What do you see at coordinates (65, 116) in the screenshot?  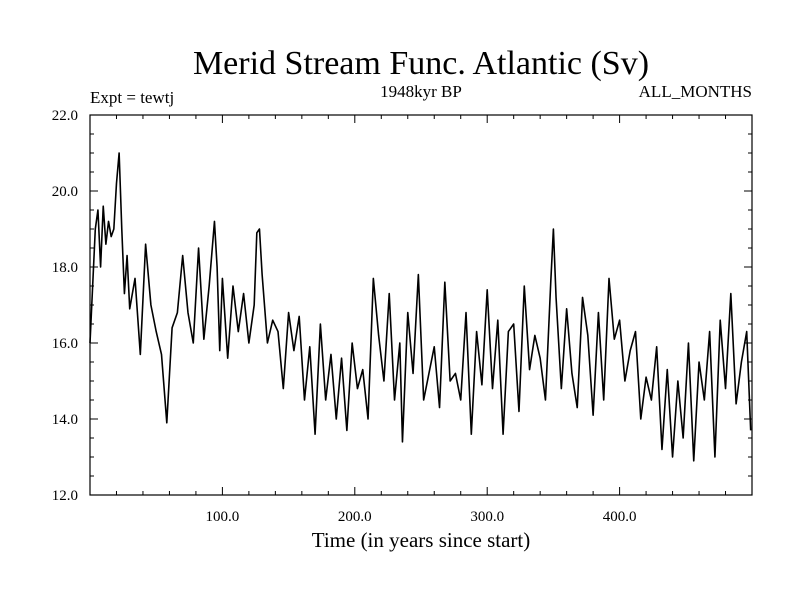 I see `y-tick-label: 22.0` at bounding box center [65, 116].